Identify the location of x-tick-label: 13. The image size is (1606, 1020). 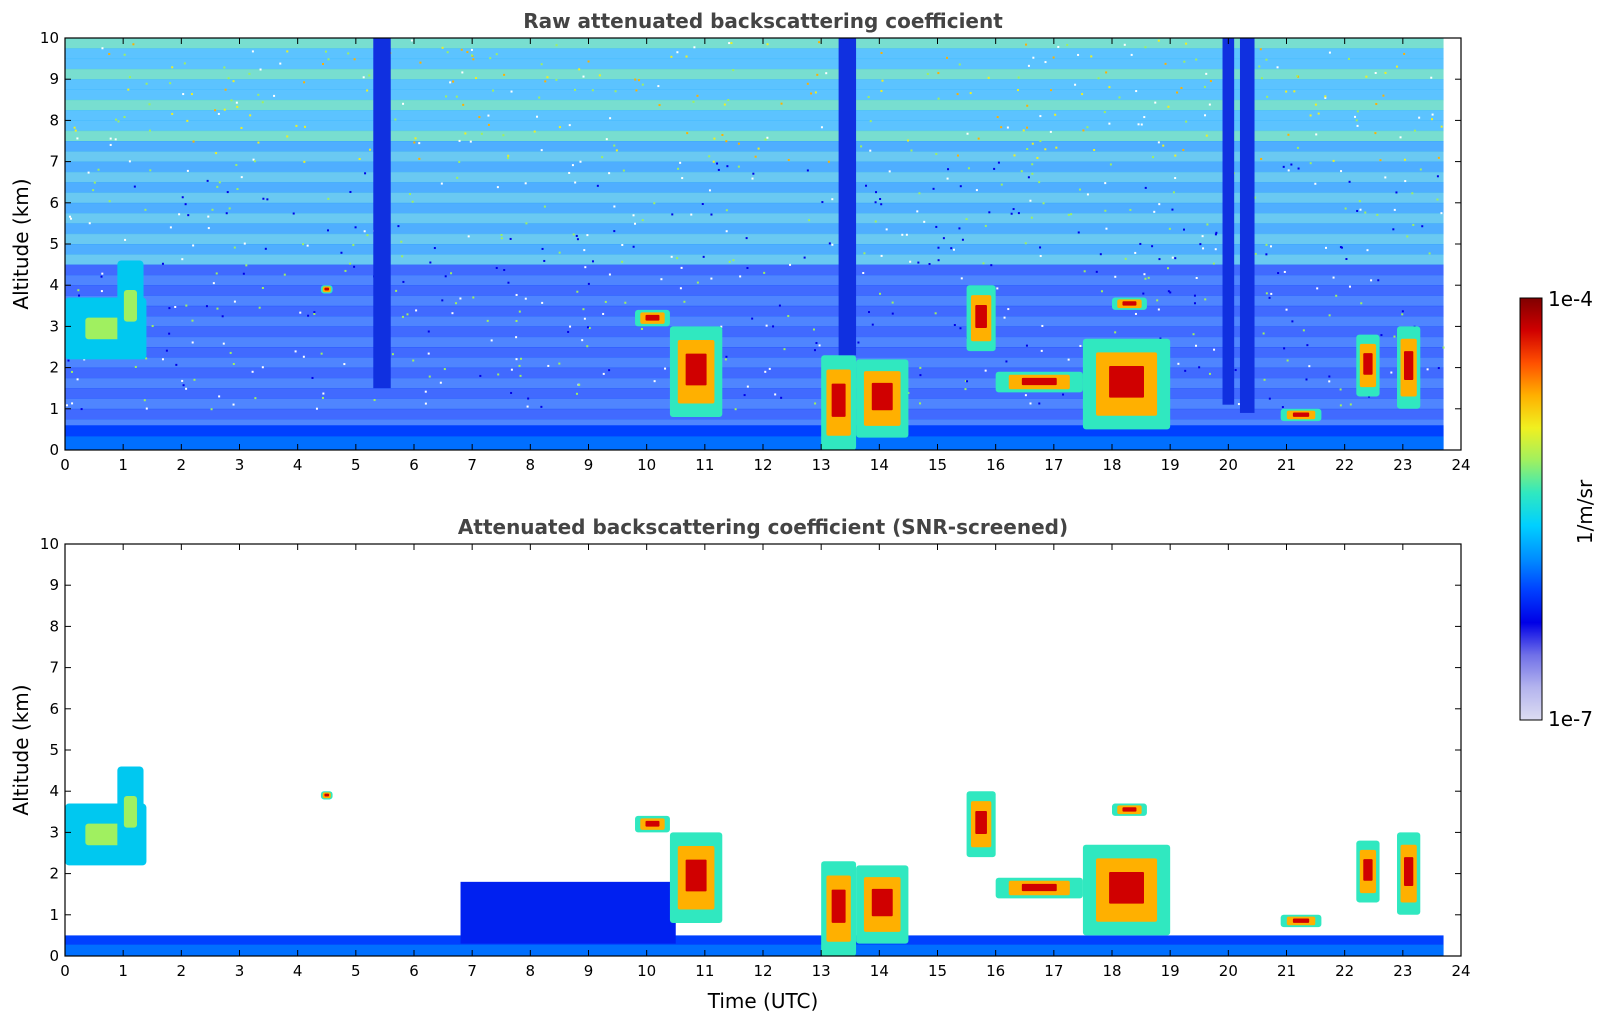
(821, 971).